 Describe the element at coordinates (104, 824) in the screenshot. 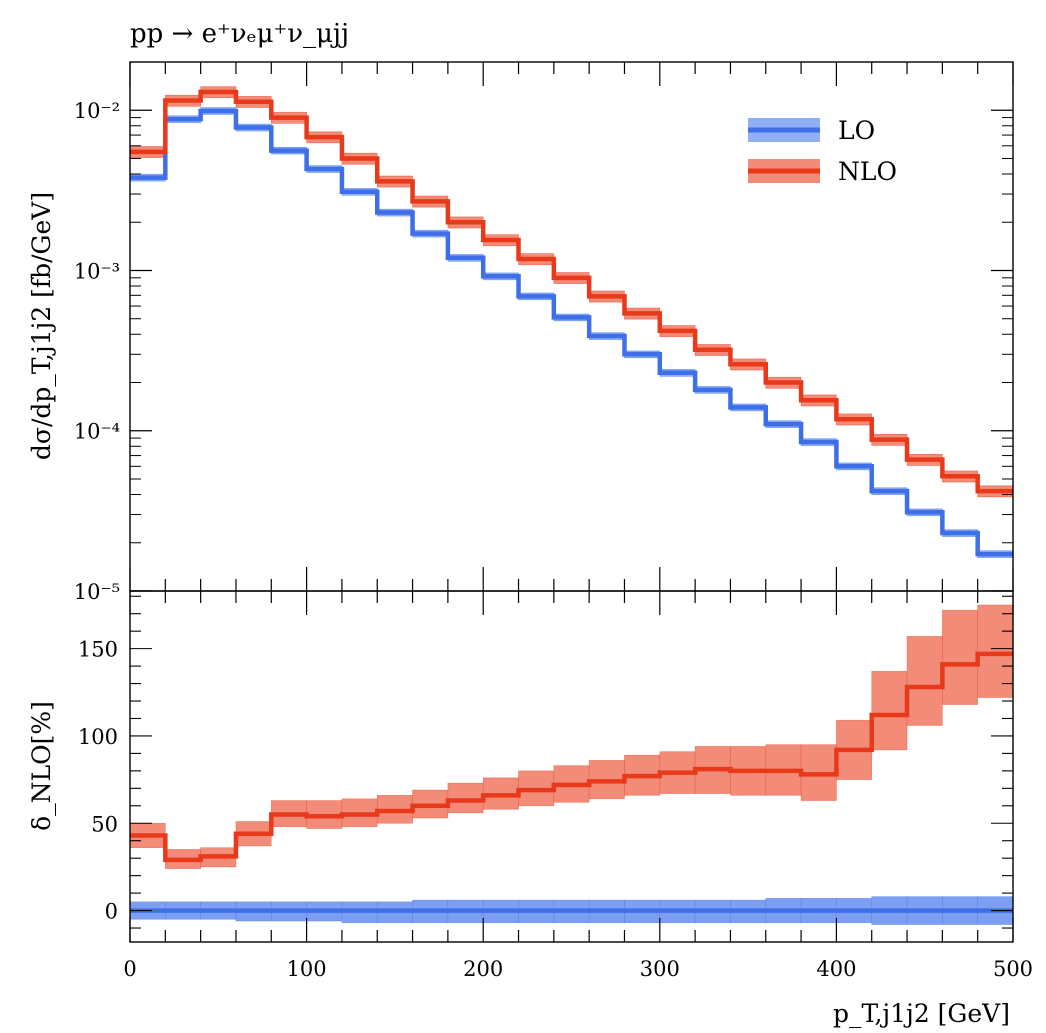

I see `ratio-y-tick-label: 50` at that location.